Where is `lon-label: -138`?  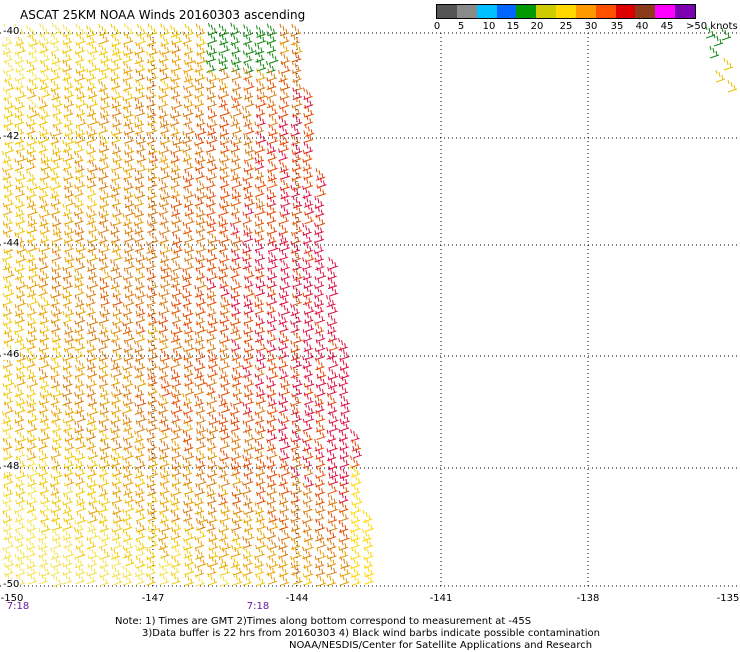
lon-label: -138 is located at coordinates (588, 598).